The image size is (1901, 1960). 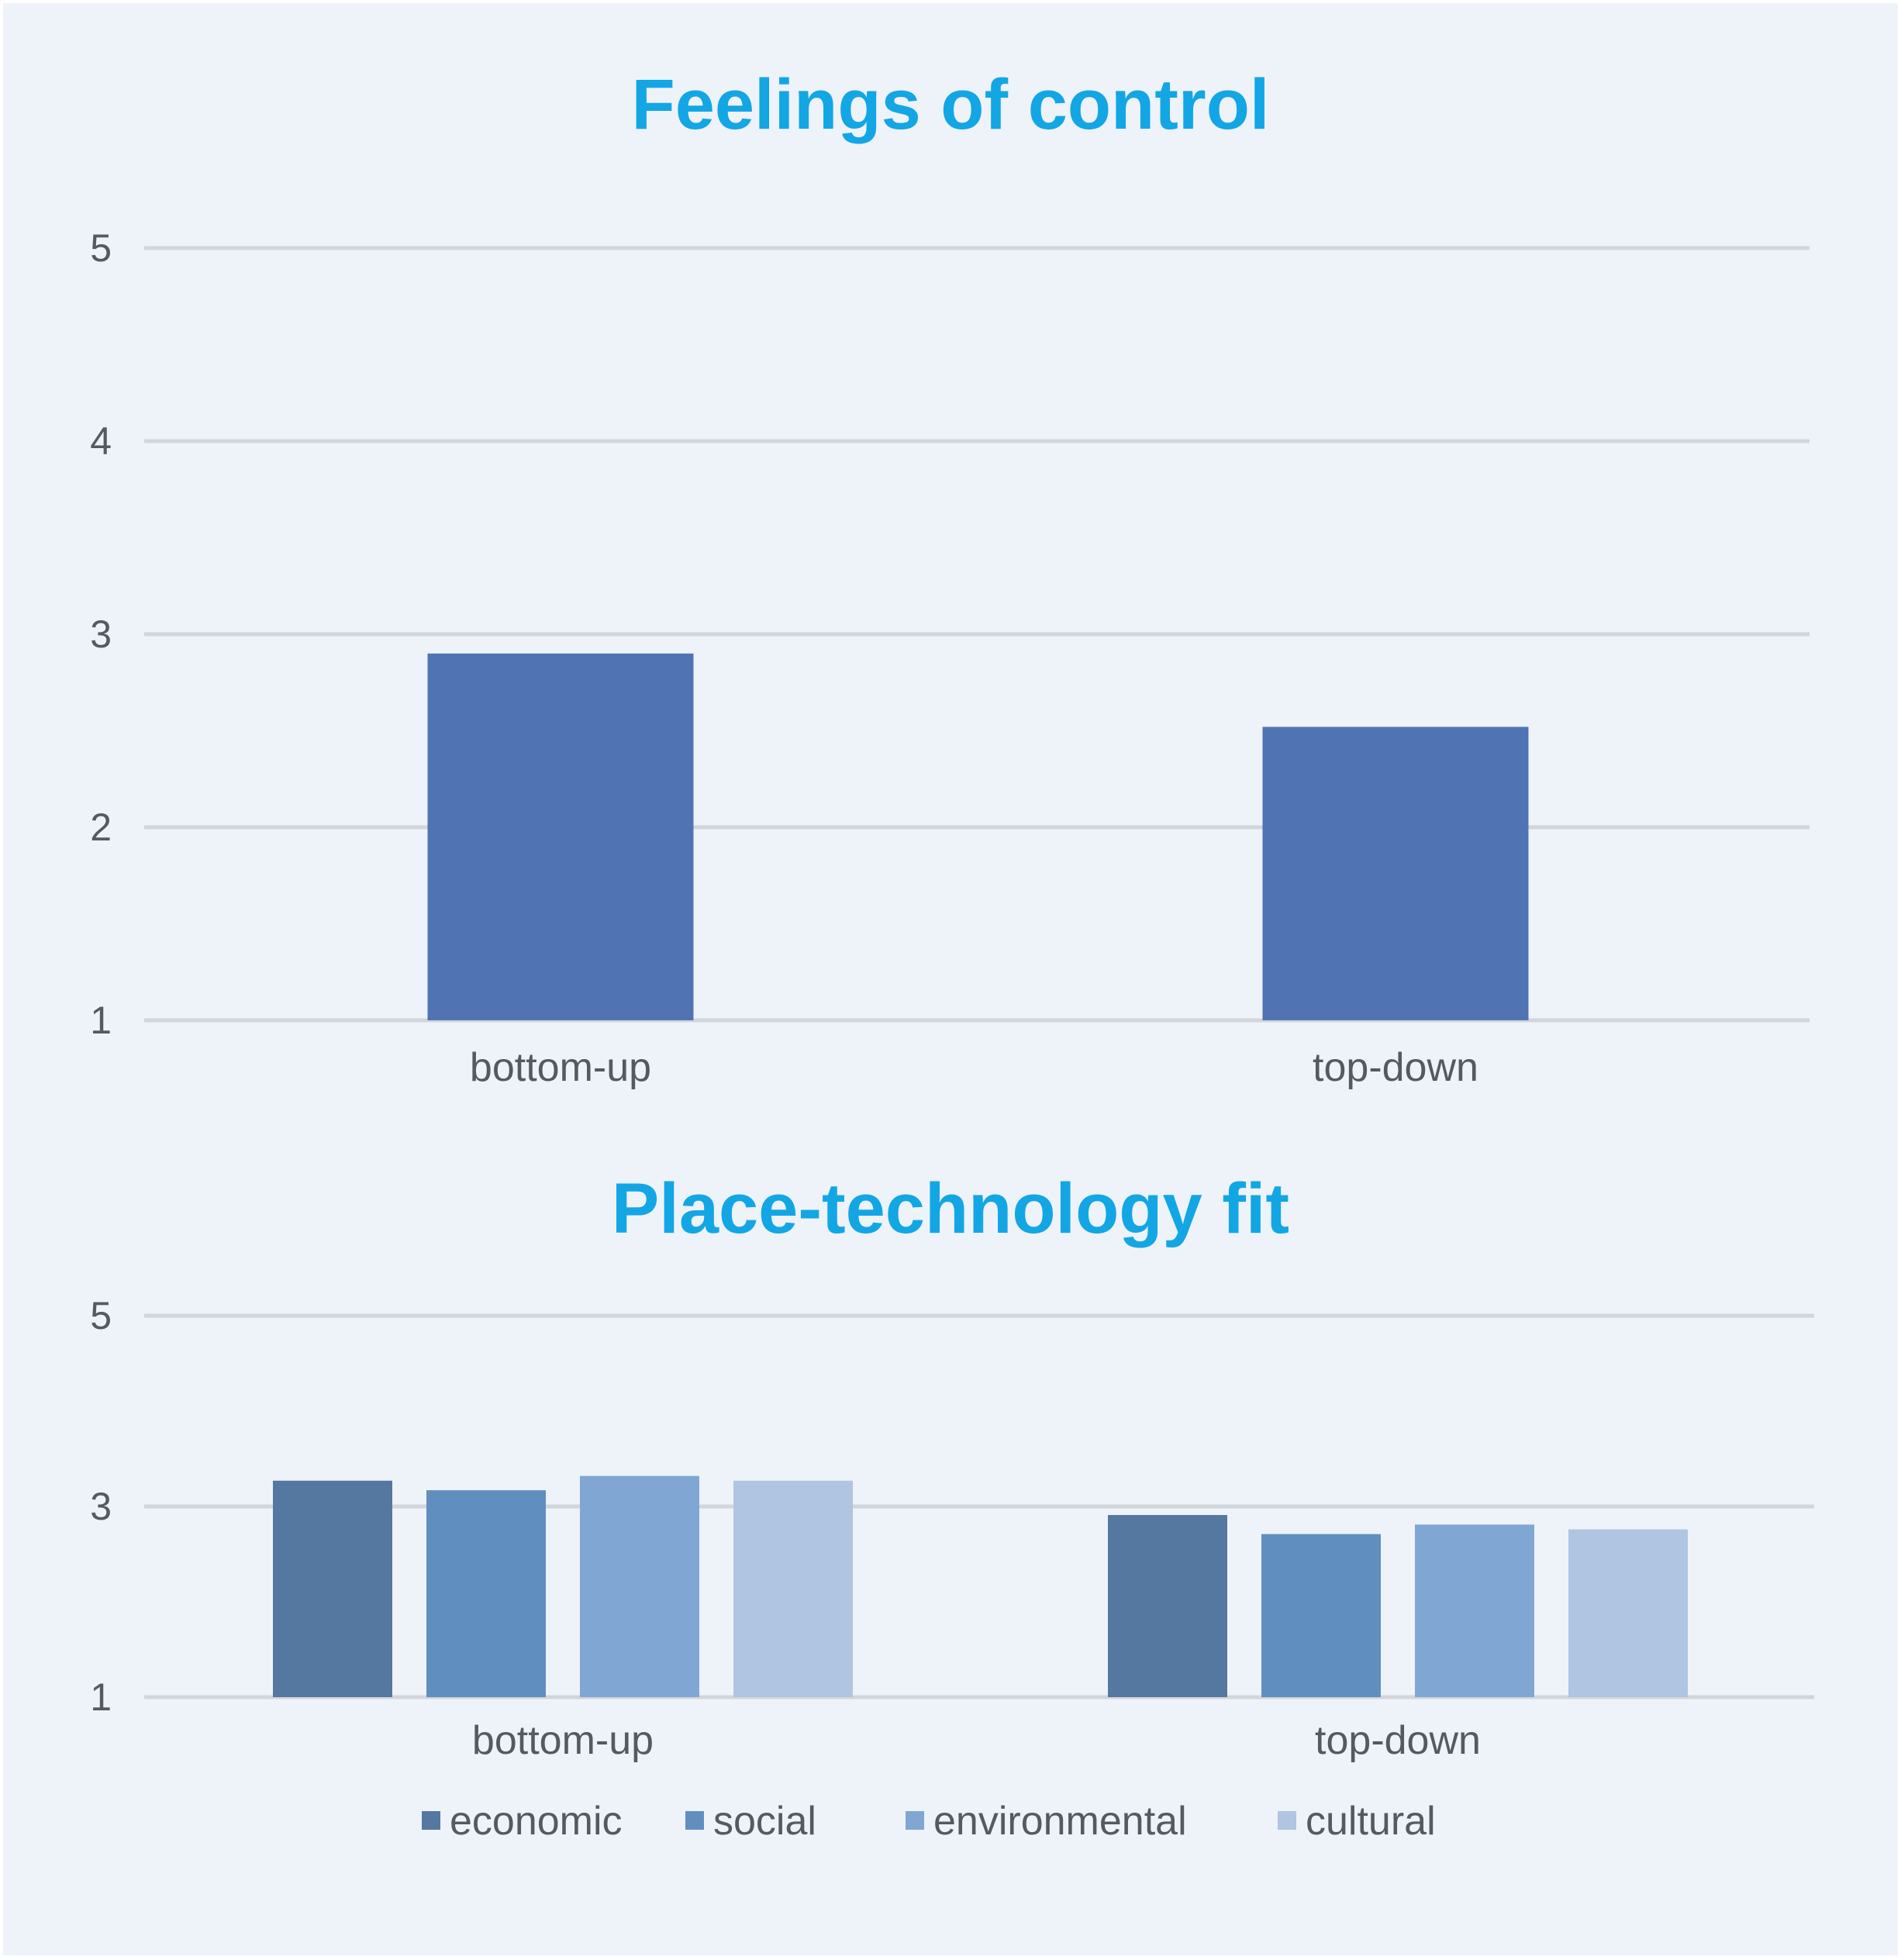 I want to click on legend-label: economic, so click(x=536, y=1821).